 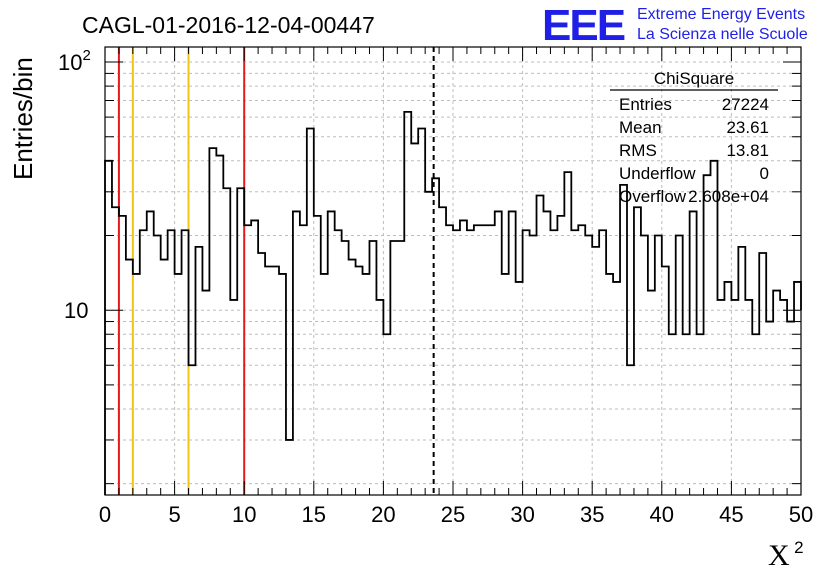 I want to click on stats-row-label: Mean, so click(x=640, y=127).